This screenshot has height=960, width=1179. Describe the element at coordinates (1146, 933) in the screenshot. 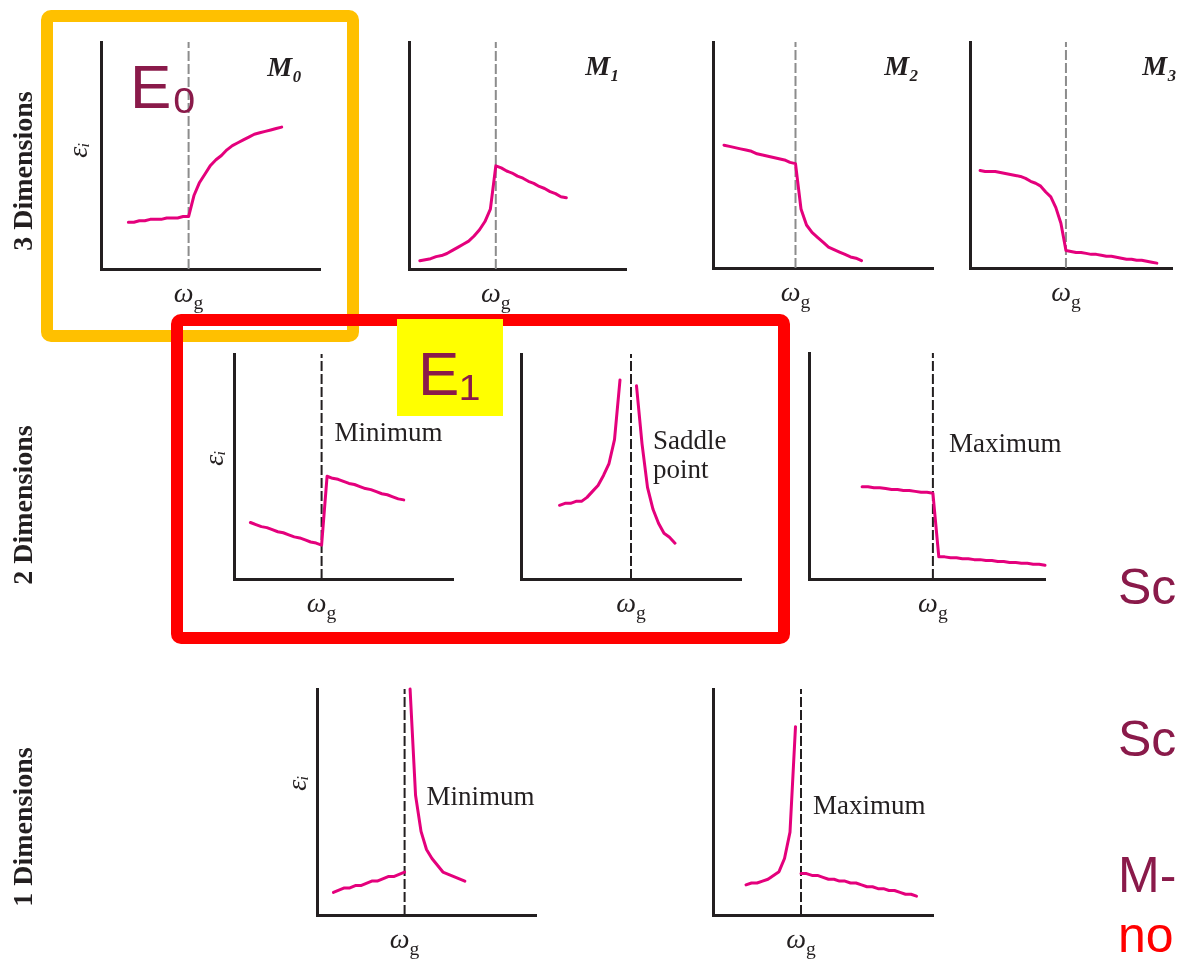

I see `text: no` at that location.